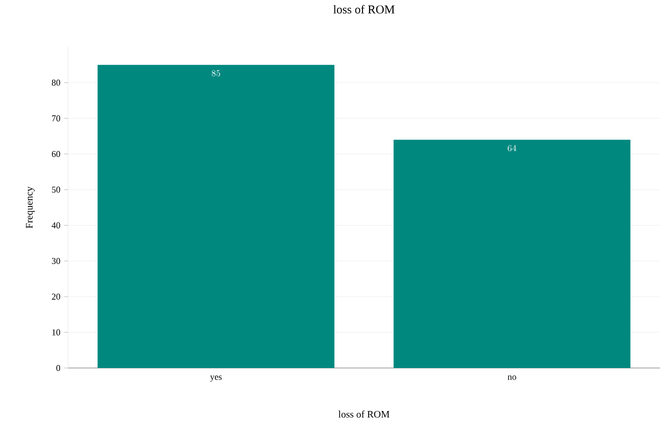 This screenshot has height=441, width=661. I want to click on y-tick-label: 60, so click(56, 154).